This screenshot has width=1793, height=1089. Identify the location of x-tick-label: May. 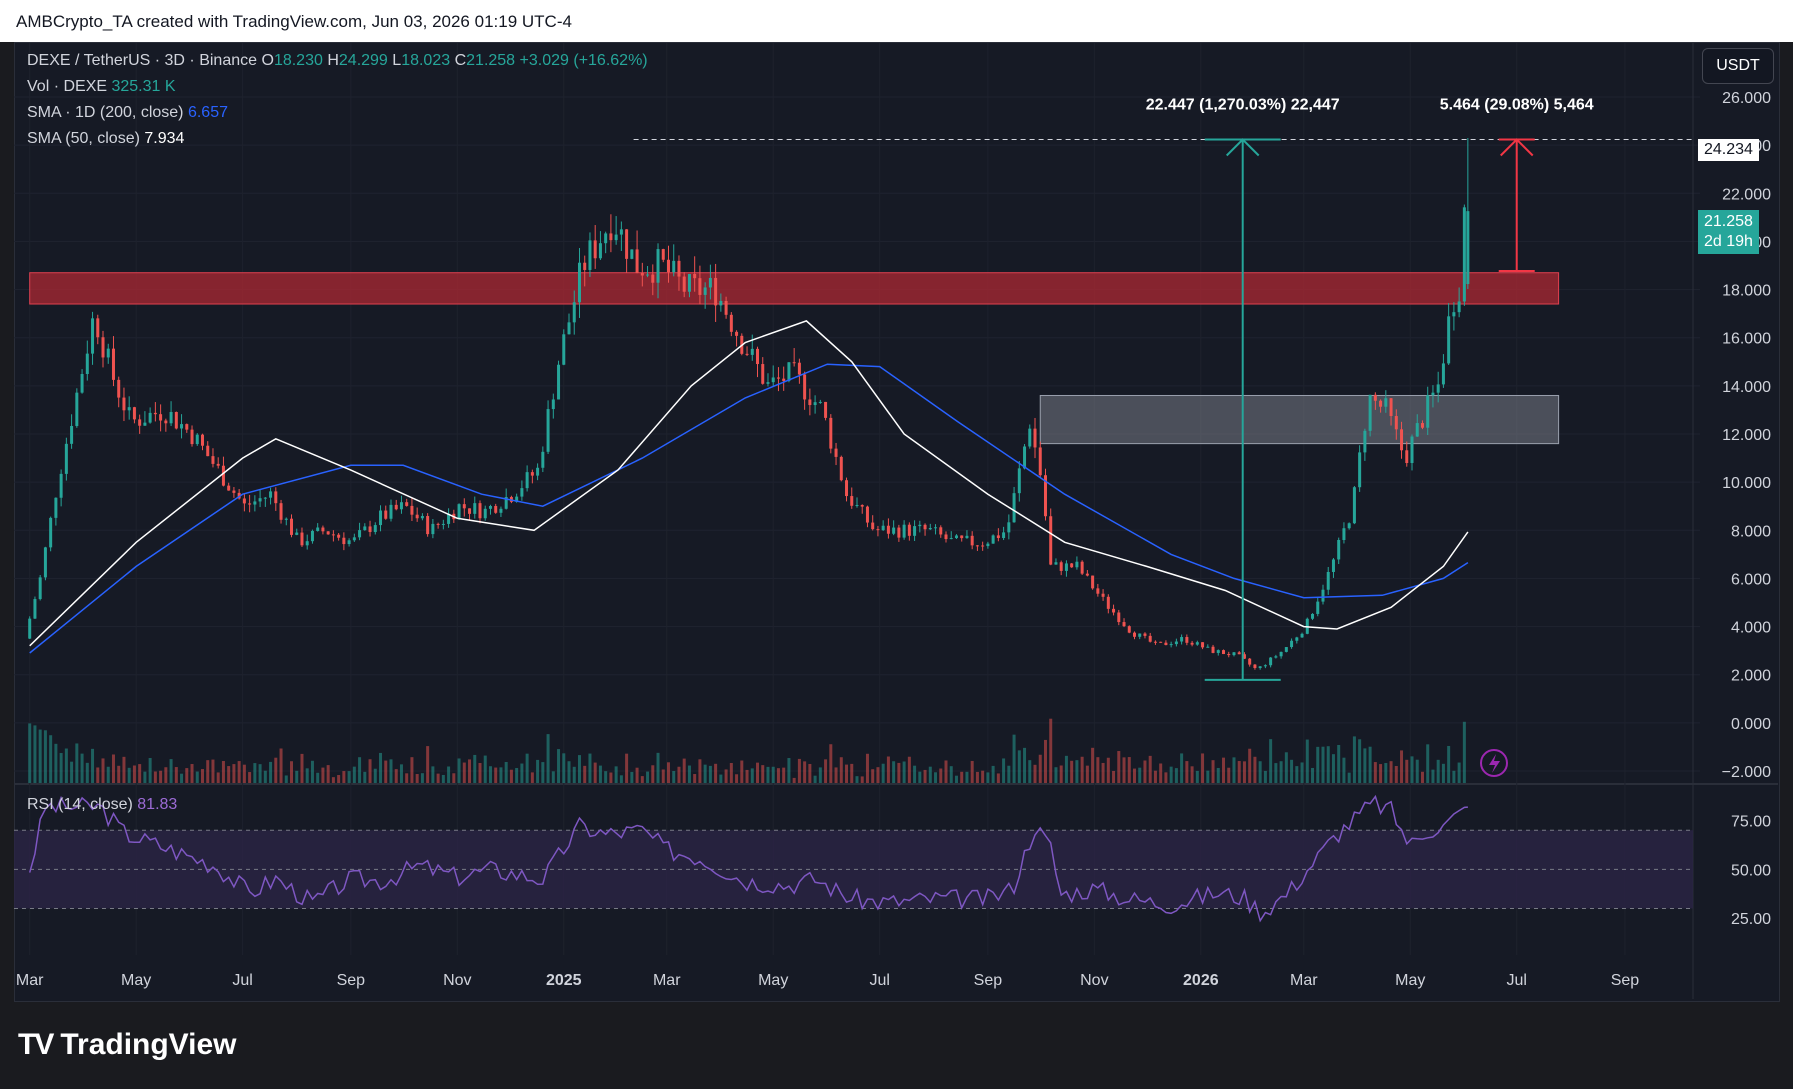
(773, 980).